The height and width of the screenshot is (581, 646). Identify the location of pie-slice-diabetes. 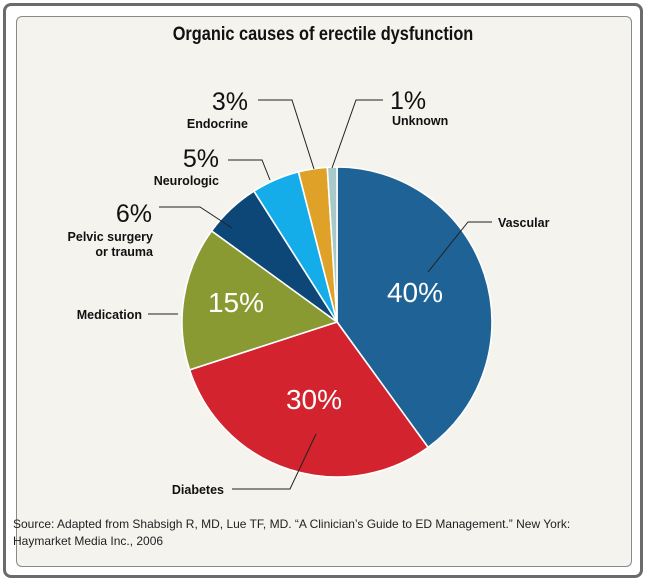
(309, 399).